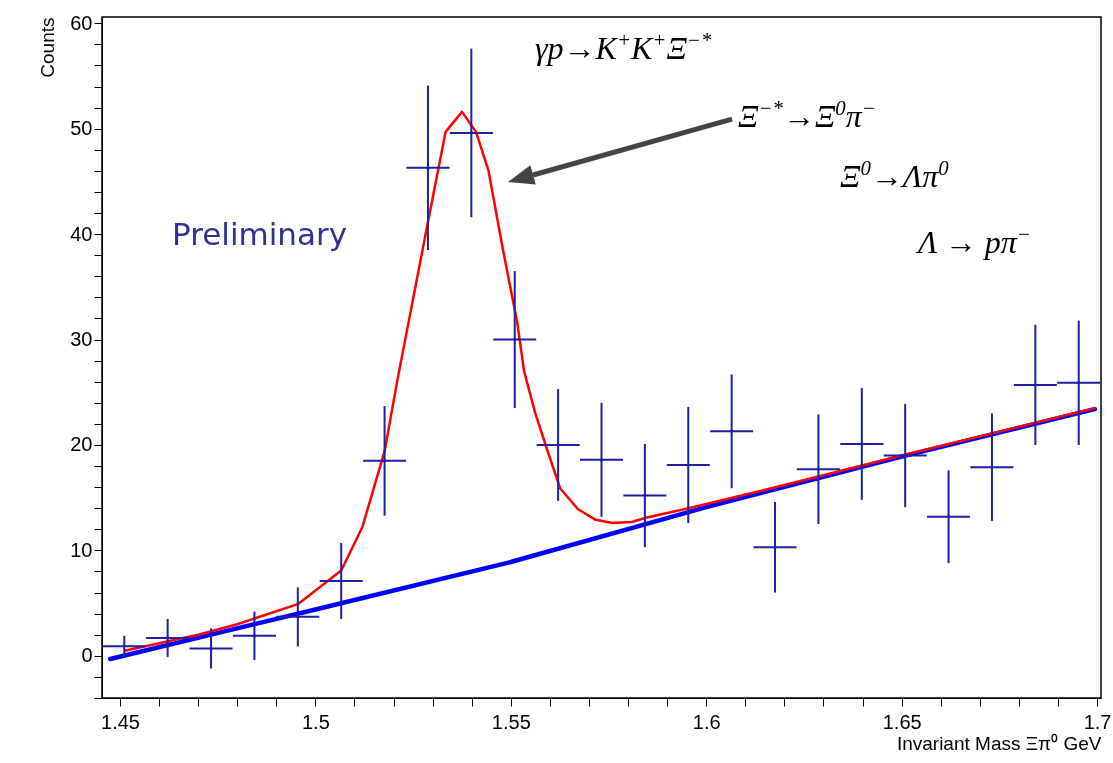 The height and width of the screenshot is (763, 1113). Describe the element at coordinates (120, 721) in the screenshot. I see `x-tick-label: 1.45` at that location.